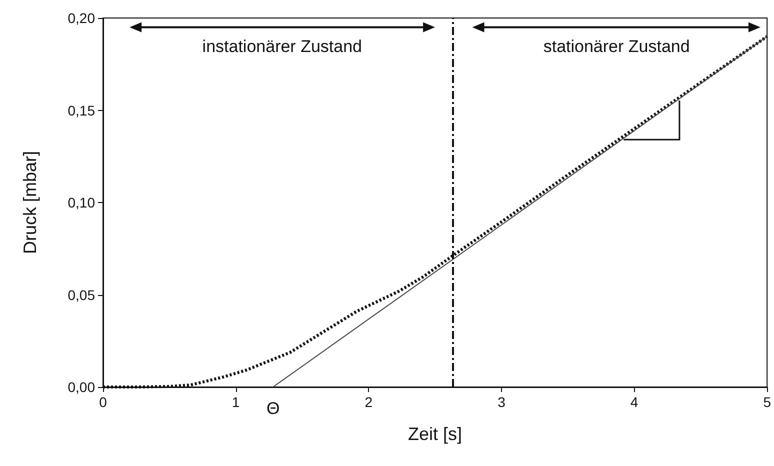 The width and height of the screenshot is (774, 466). What do you see at coordinates (502, 402) in the screenshot?
I see `x-tick-label: 3` at bounding box center [502, 402].